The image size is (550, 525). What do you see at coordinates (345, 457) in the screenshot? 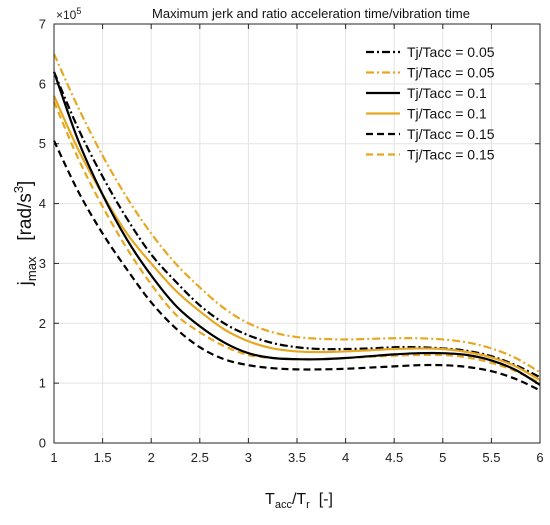
I see `x-tick-label: 4` at bounding box center [345, 457].